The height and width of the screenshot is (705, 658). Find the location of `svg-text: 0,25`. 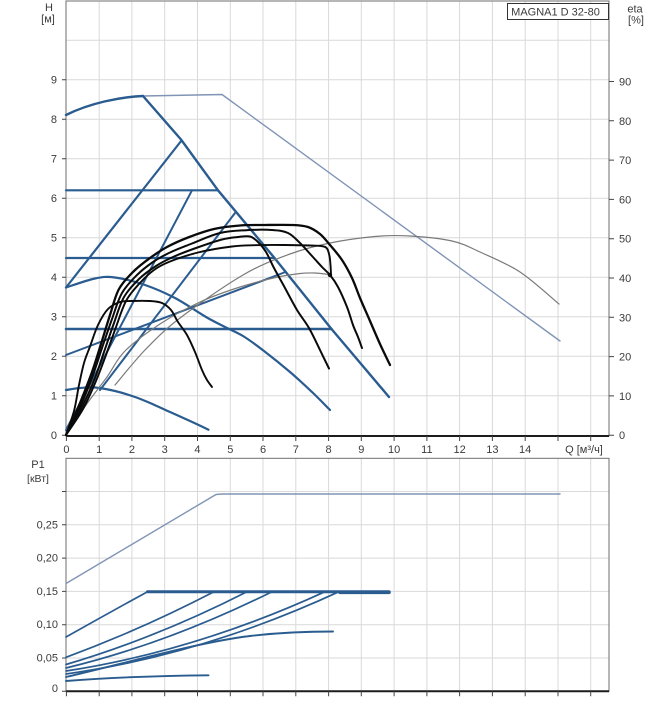

svg-text: 0,25 is located at coordinates (47, 525).